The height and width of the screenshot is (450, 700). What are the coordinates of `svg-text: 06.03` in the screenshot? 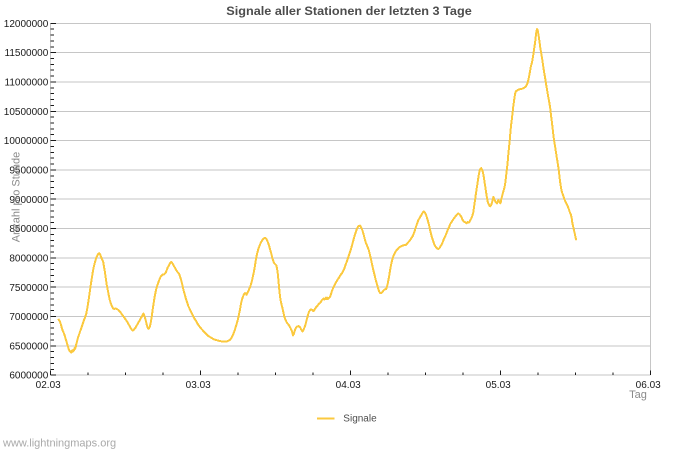 It's located at (648, 385).